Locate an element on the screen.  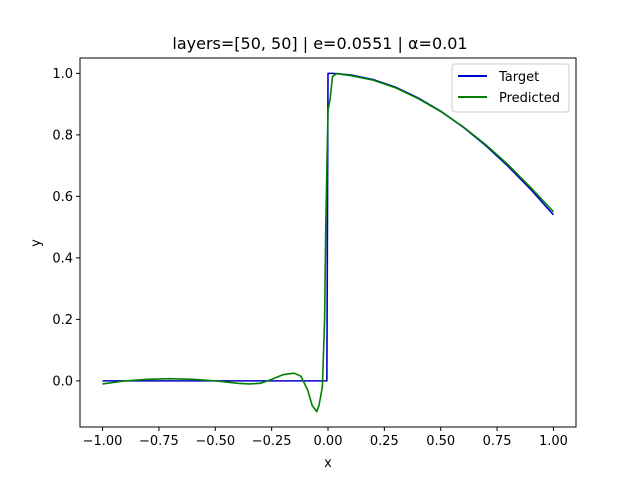
x-axis-ticks: −1.00 −0.75 −0.50 −0.25 0.00 0.25 0.50 0.75 1.00 is located at coordinates (325, 438).